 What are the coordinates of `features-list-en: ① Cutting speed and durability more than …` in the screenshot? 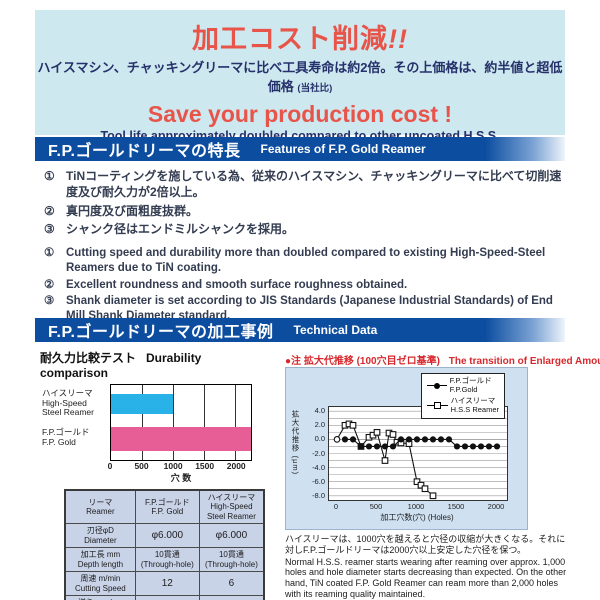 It's located at (304, 285).